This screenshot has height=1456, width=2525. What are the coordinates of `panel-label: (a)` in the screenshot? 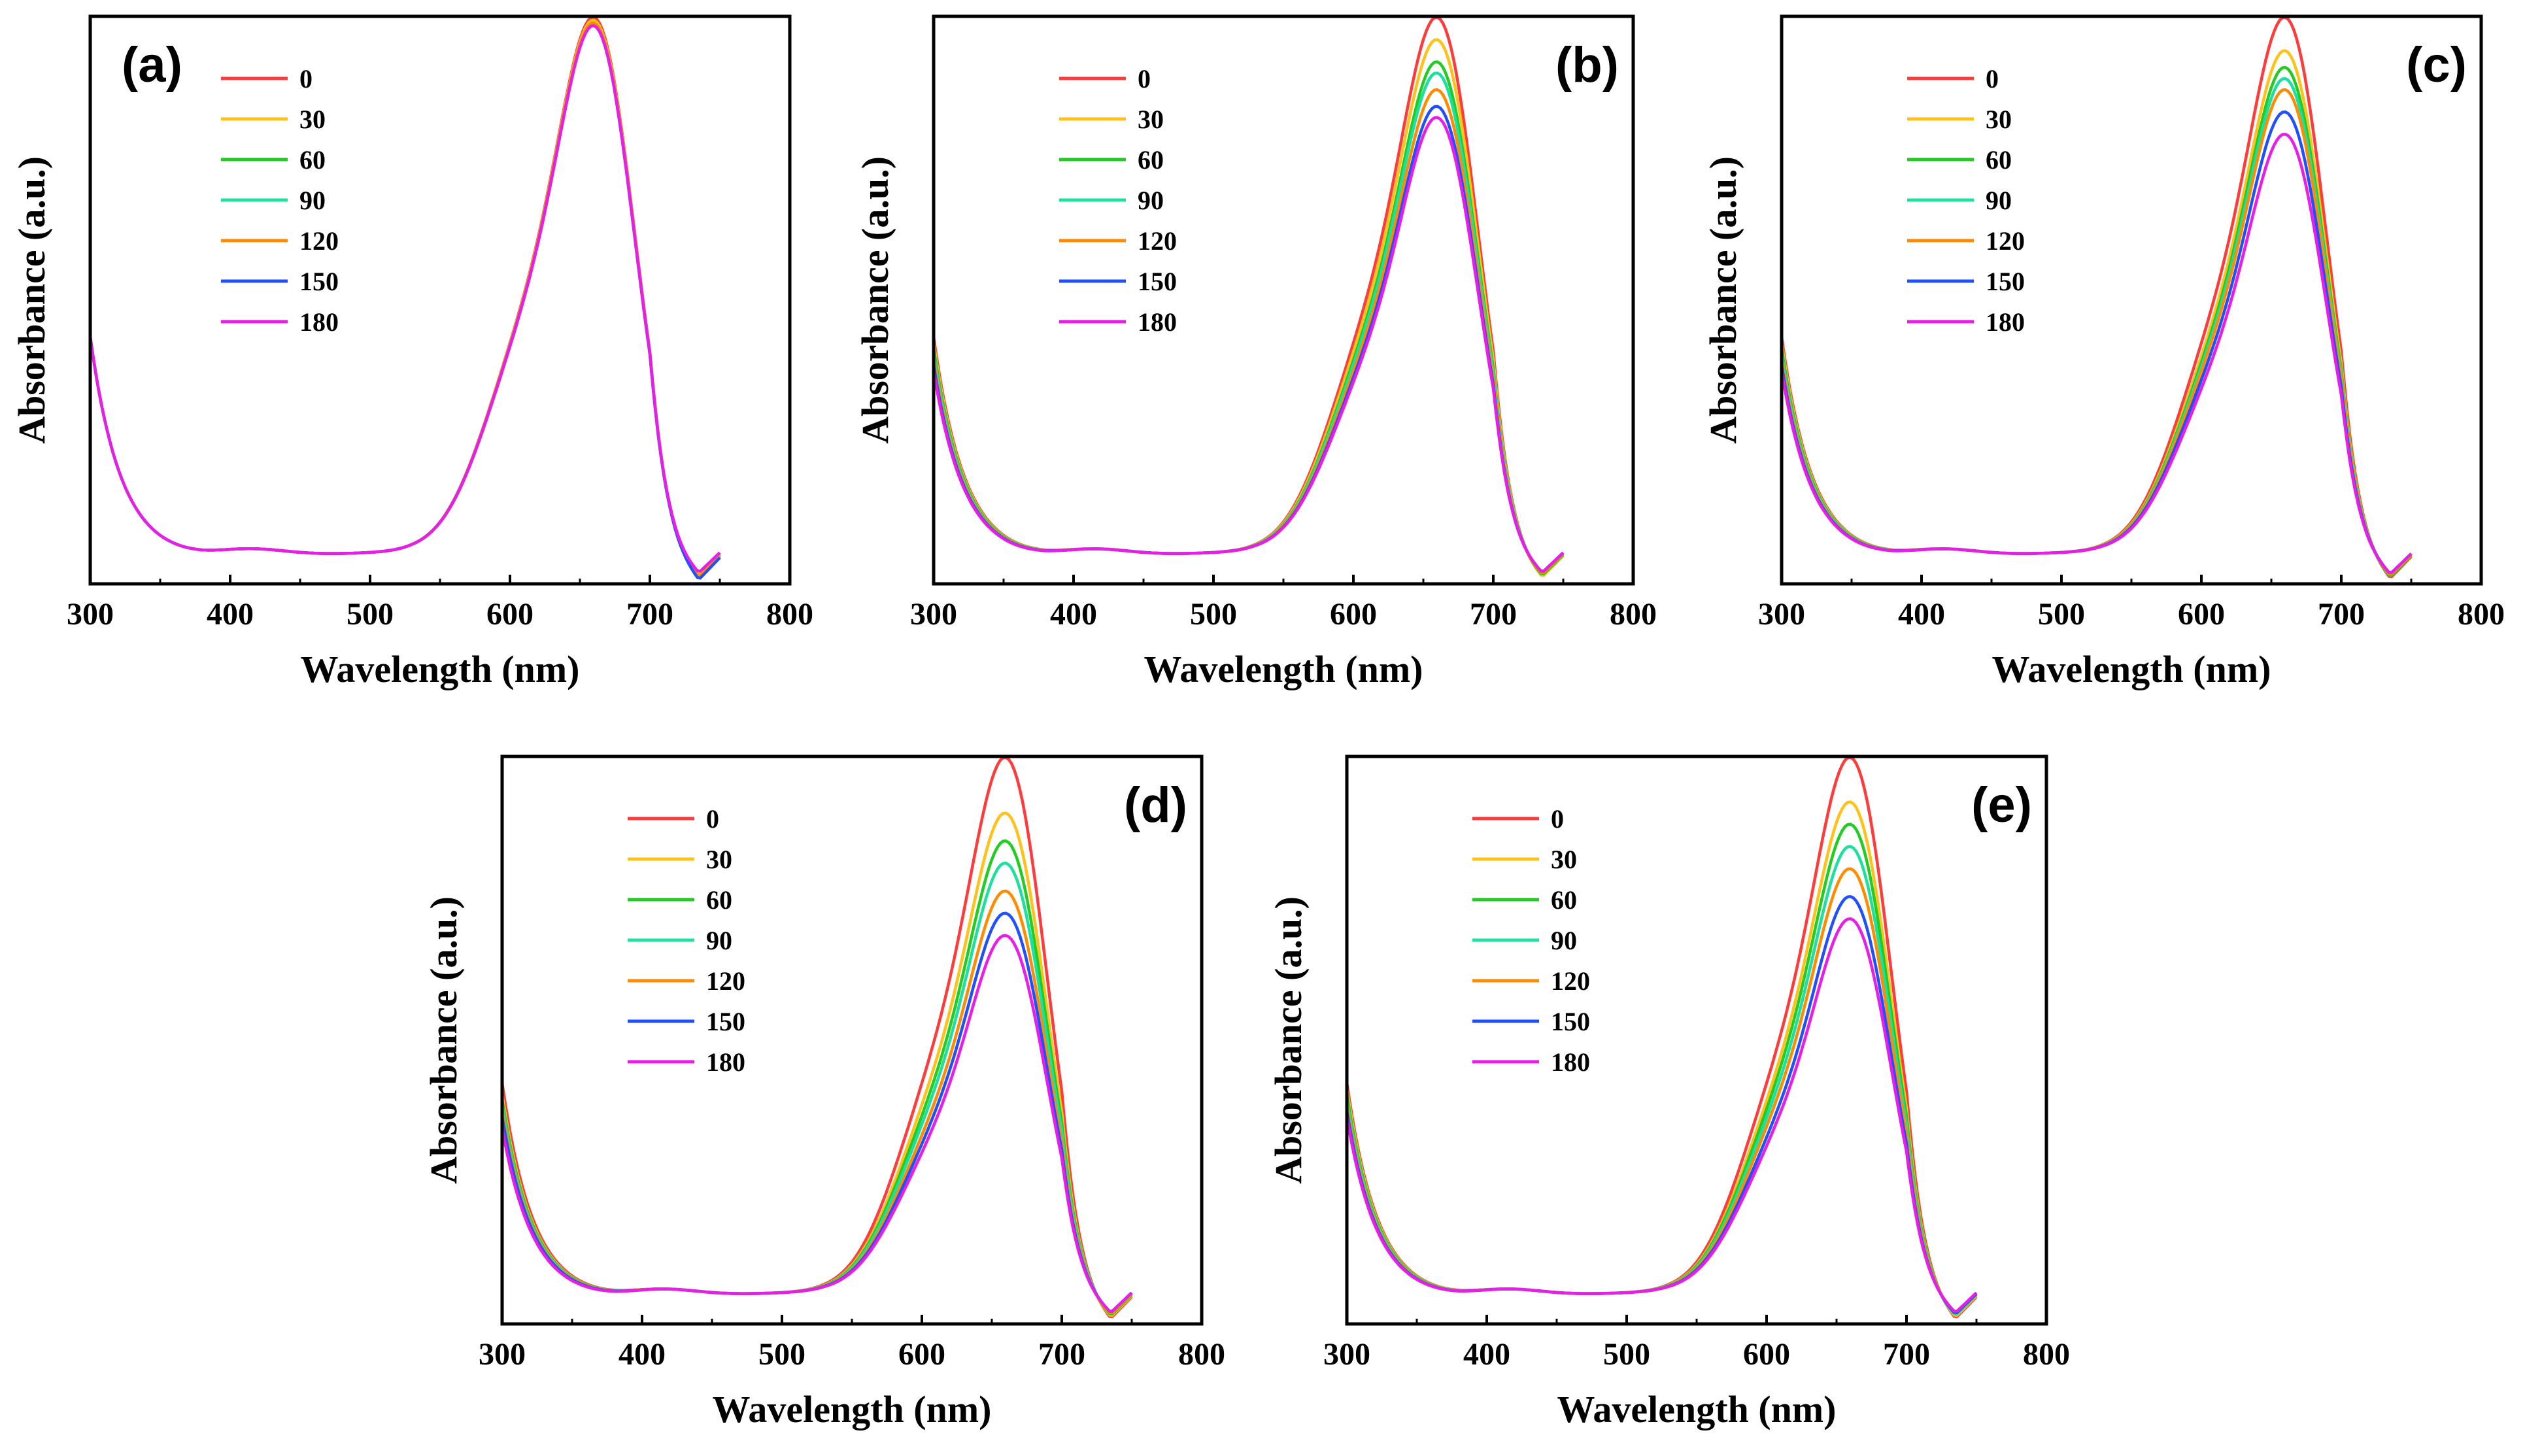 It's located at (152, 65).